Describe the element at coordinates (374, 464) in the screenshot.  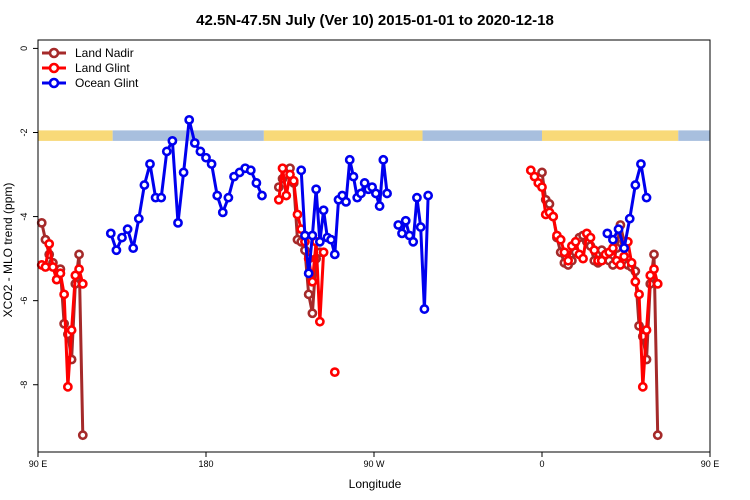
I see `x-tick-label: 90 W` at that location.